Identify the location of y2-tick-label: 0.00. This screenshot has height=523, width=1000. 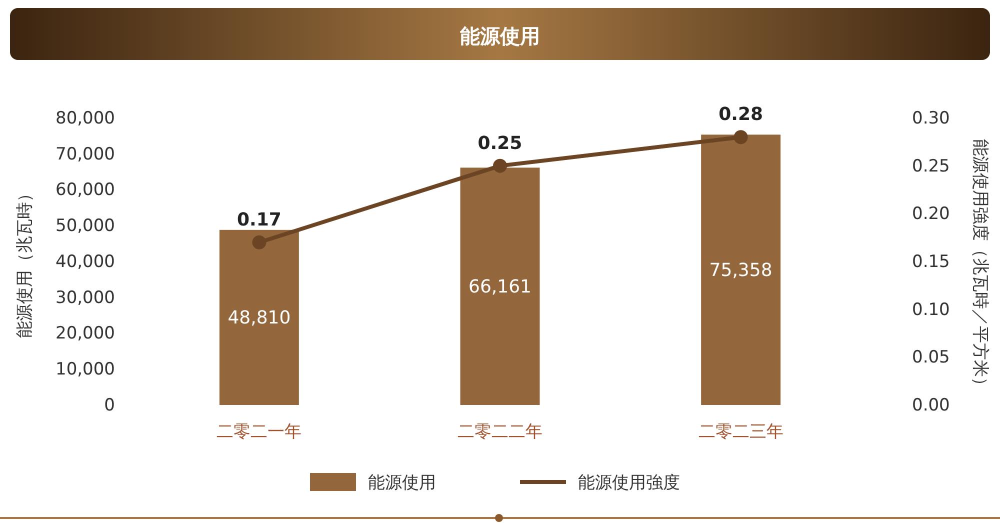
(931, 405).